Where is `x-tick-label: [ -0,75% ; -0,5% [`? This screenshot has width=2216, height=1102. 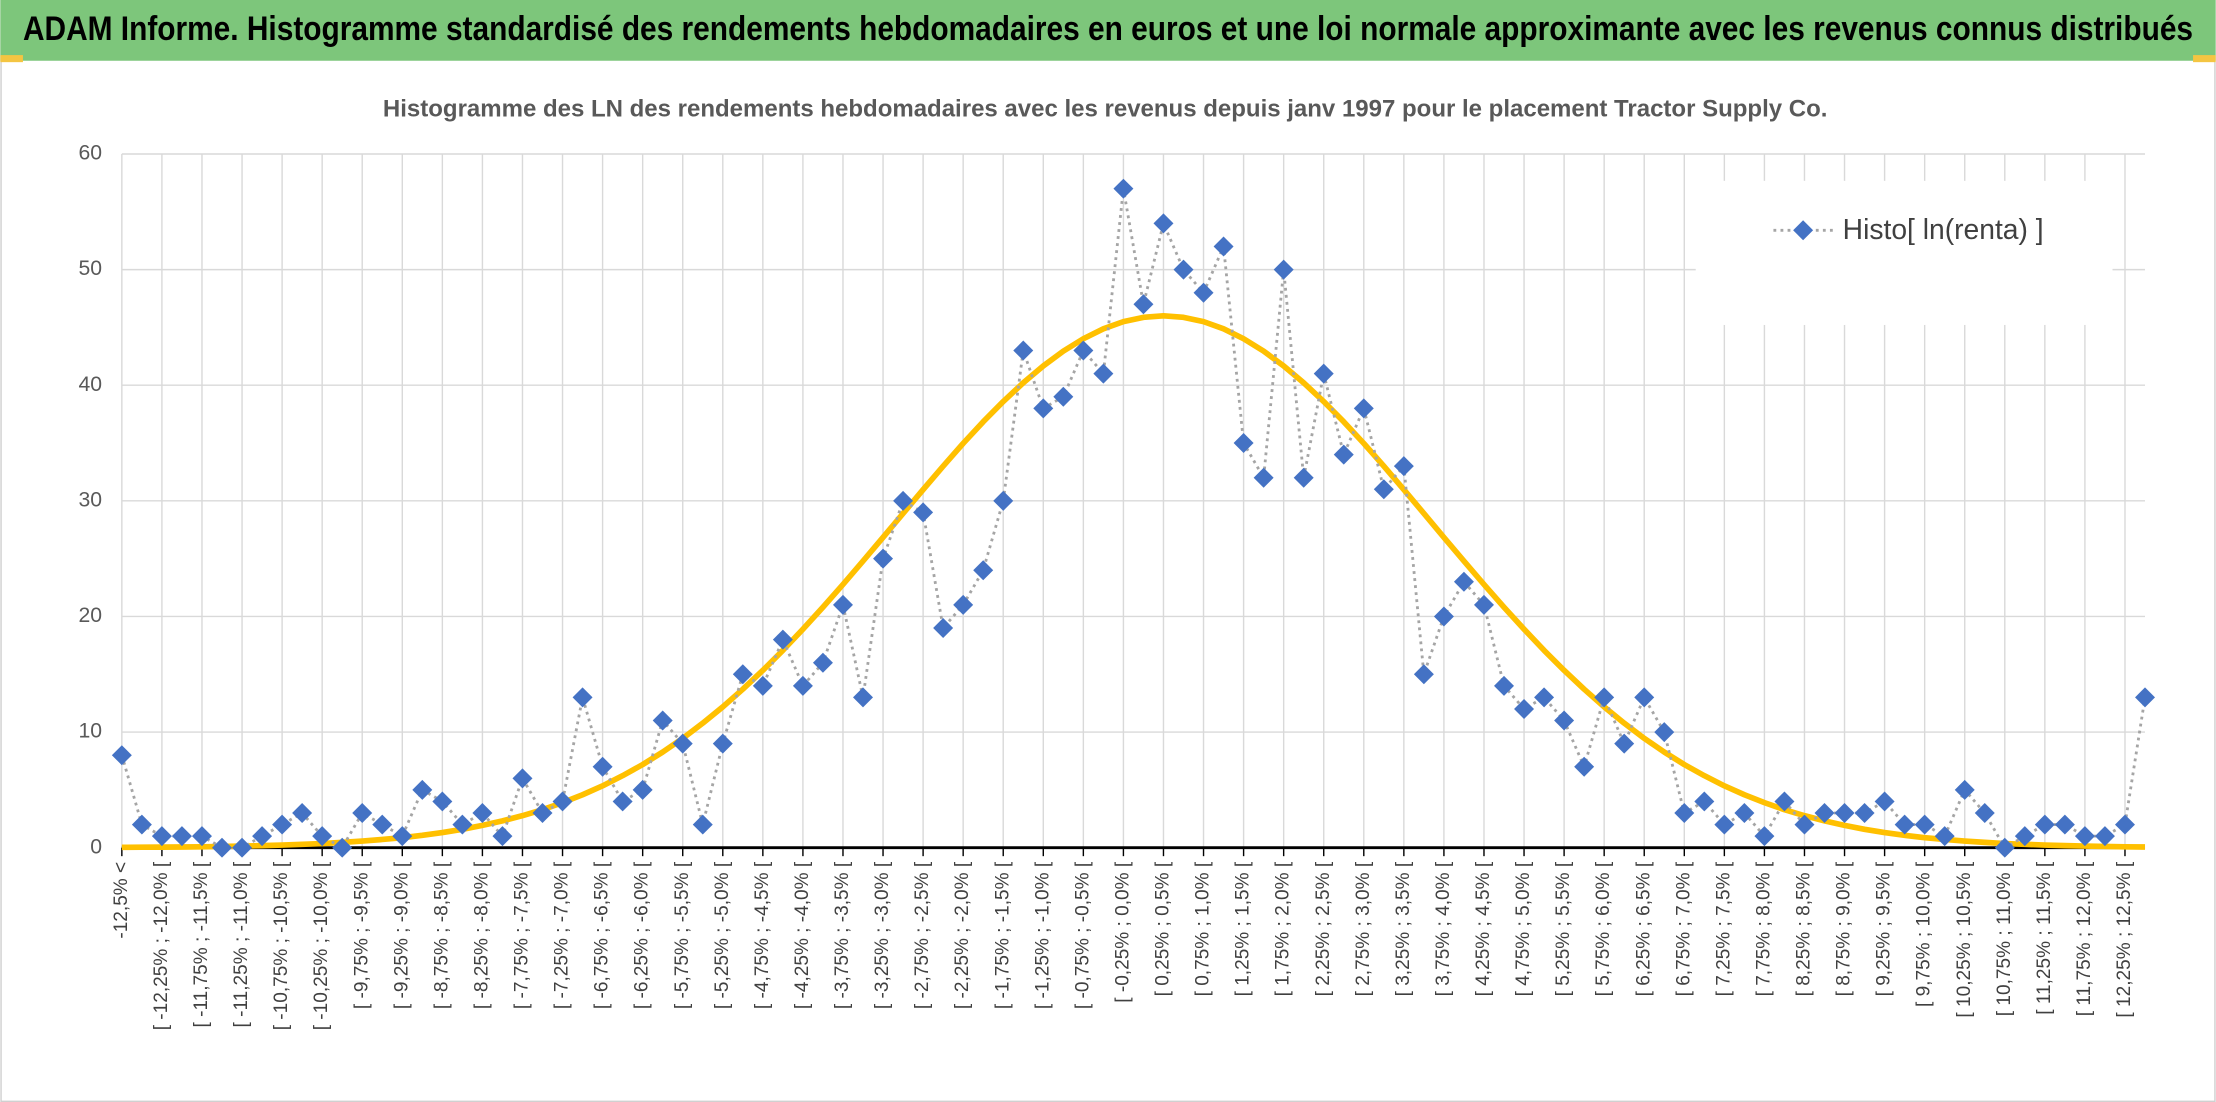
x-tick-label: [ -0,75% ; -0,5% [ is located at coordinates (1082, 935).